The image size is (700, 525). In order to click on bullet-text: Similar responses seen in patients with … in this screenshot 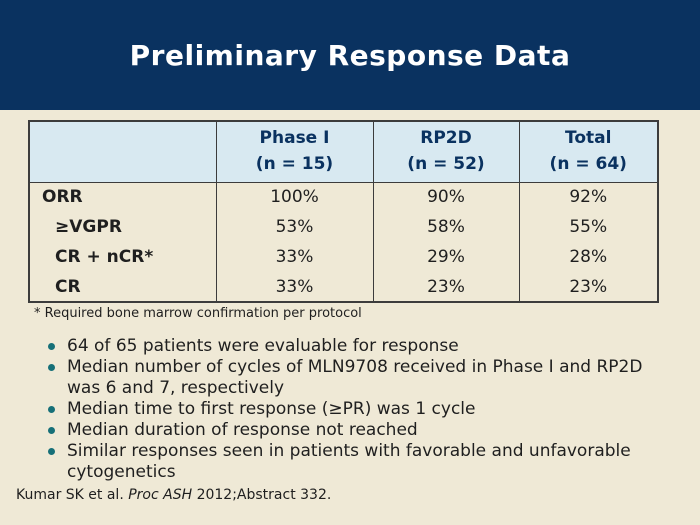, I will do `click(349, 461)`.